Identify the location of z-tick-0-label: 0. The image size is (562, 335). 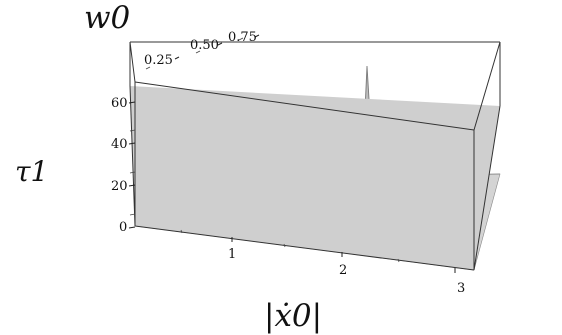
(123, 227).